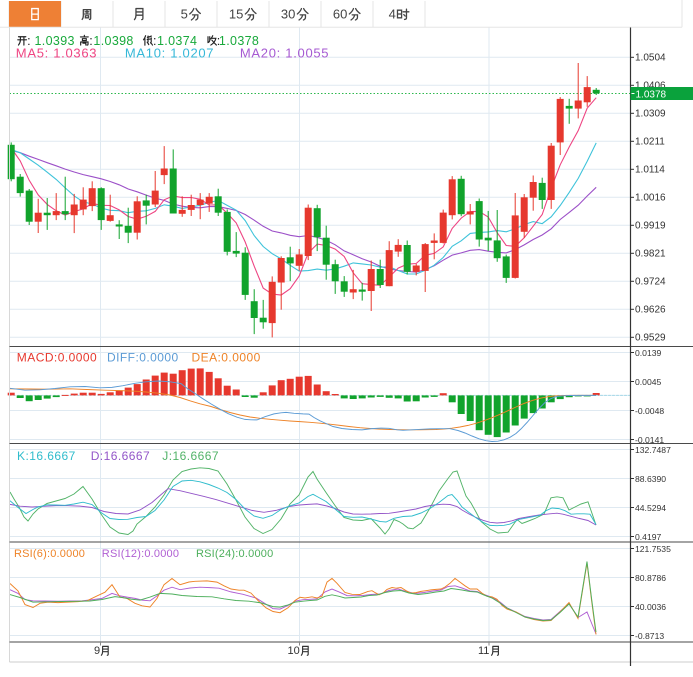 The height and width of the screenshot is (677, 693). I want to click on svg-text: 80.8786, so click(650, 578).